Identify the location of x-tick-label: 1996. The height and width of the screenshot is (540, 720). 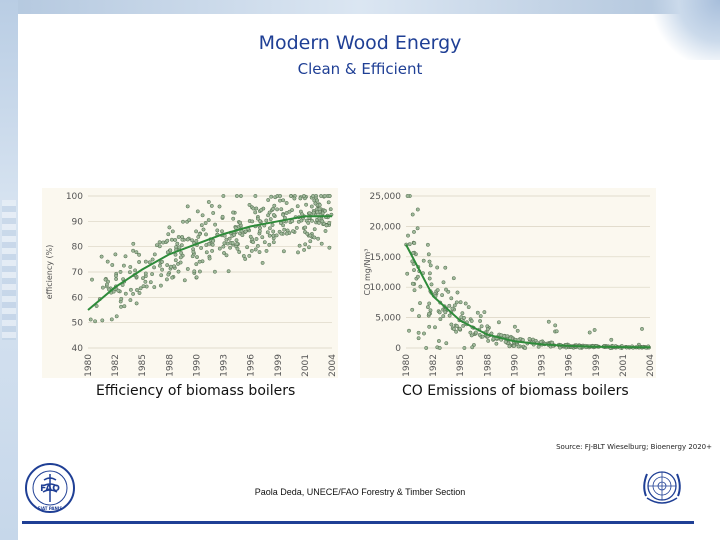
(570, 365).